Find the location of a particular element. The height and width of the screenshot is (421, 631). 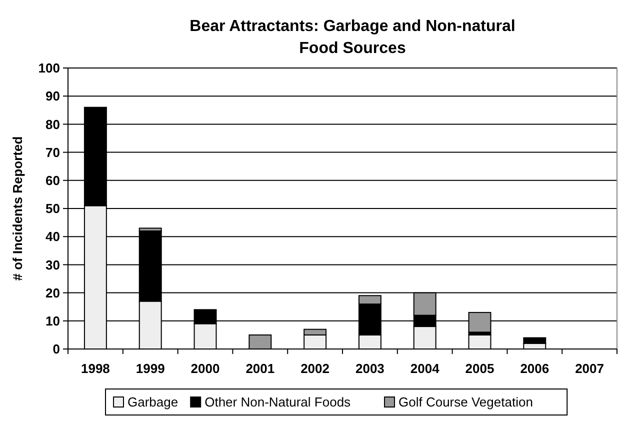

x-tick-label: 2004 is located at coordinates (425, 368).